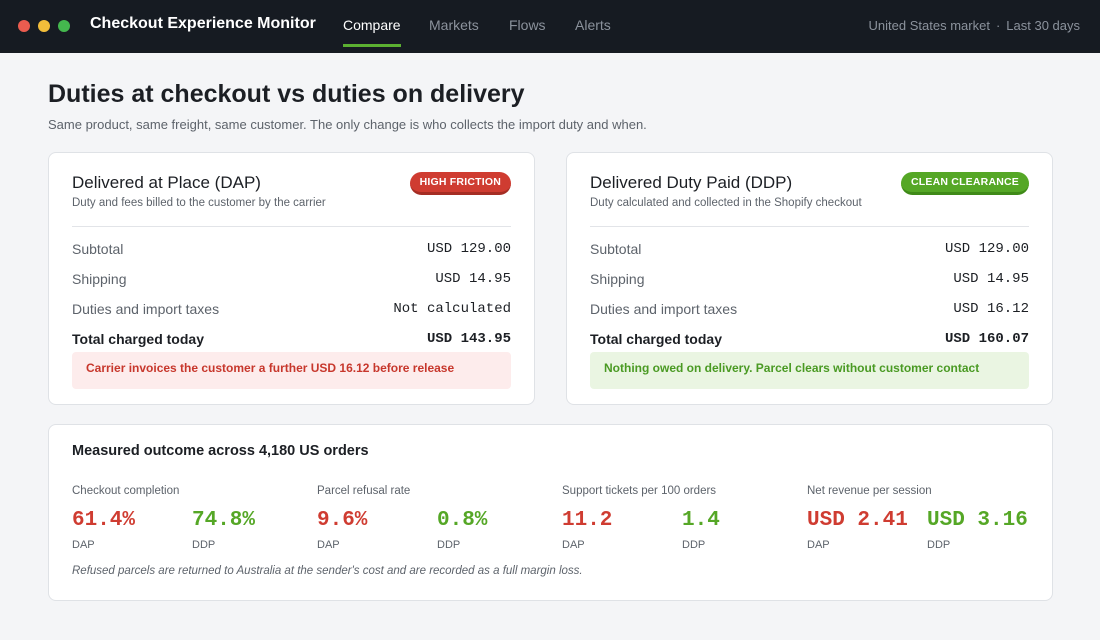 The image size is (1100, 640). What do you see at coordinates (203, 23) in the screenshot?
I see `app-title: Checkout Experience Monitor` at bounding box center [203, 23].